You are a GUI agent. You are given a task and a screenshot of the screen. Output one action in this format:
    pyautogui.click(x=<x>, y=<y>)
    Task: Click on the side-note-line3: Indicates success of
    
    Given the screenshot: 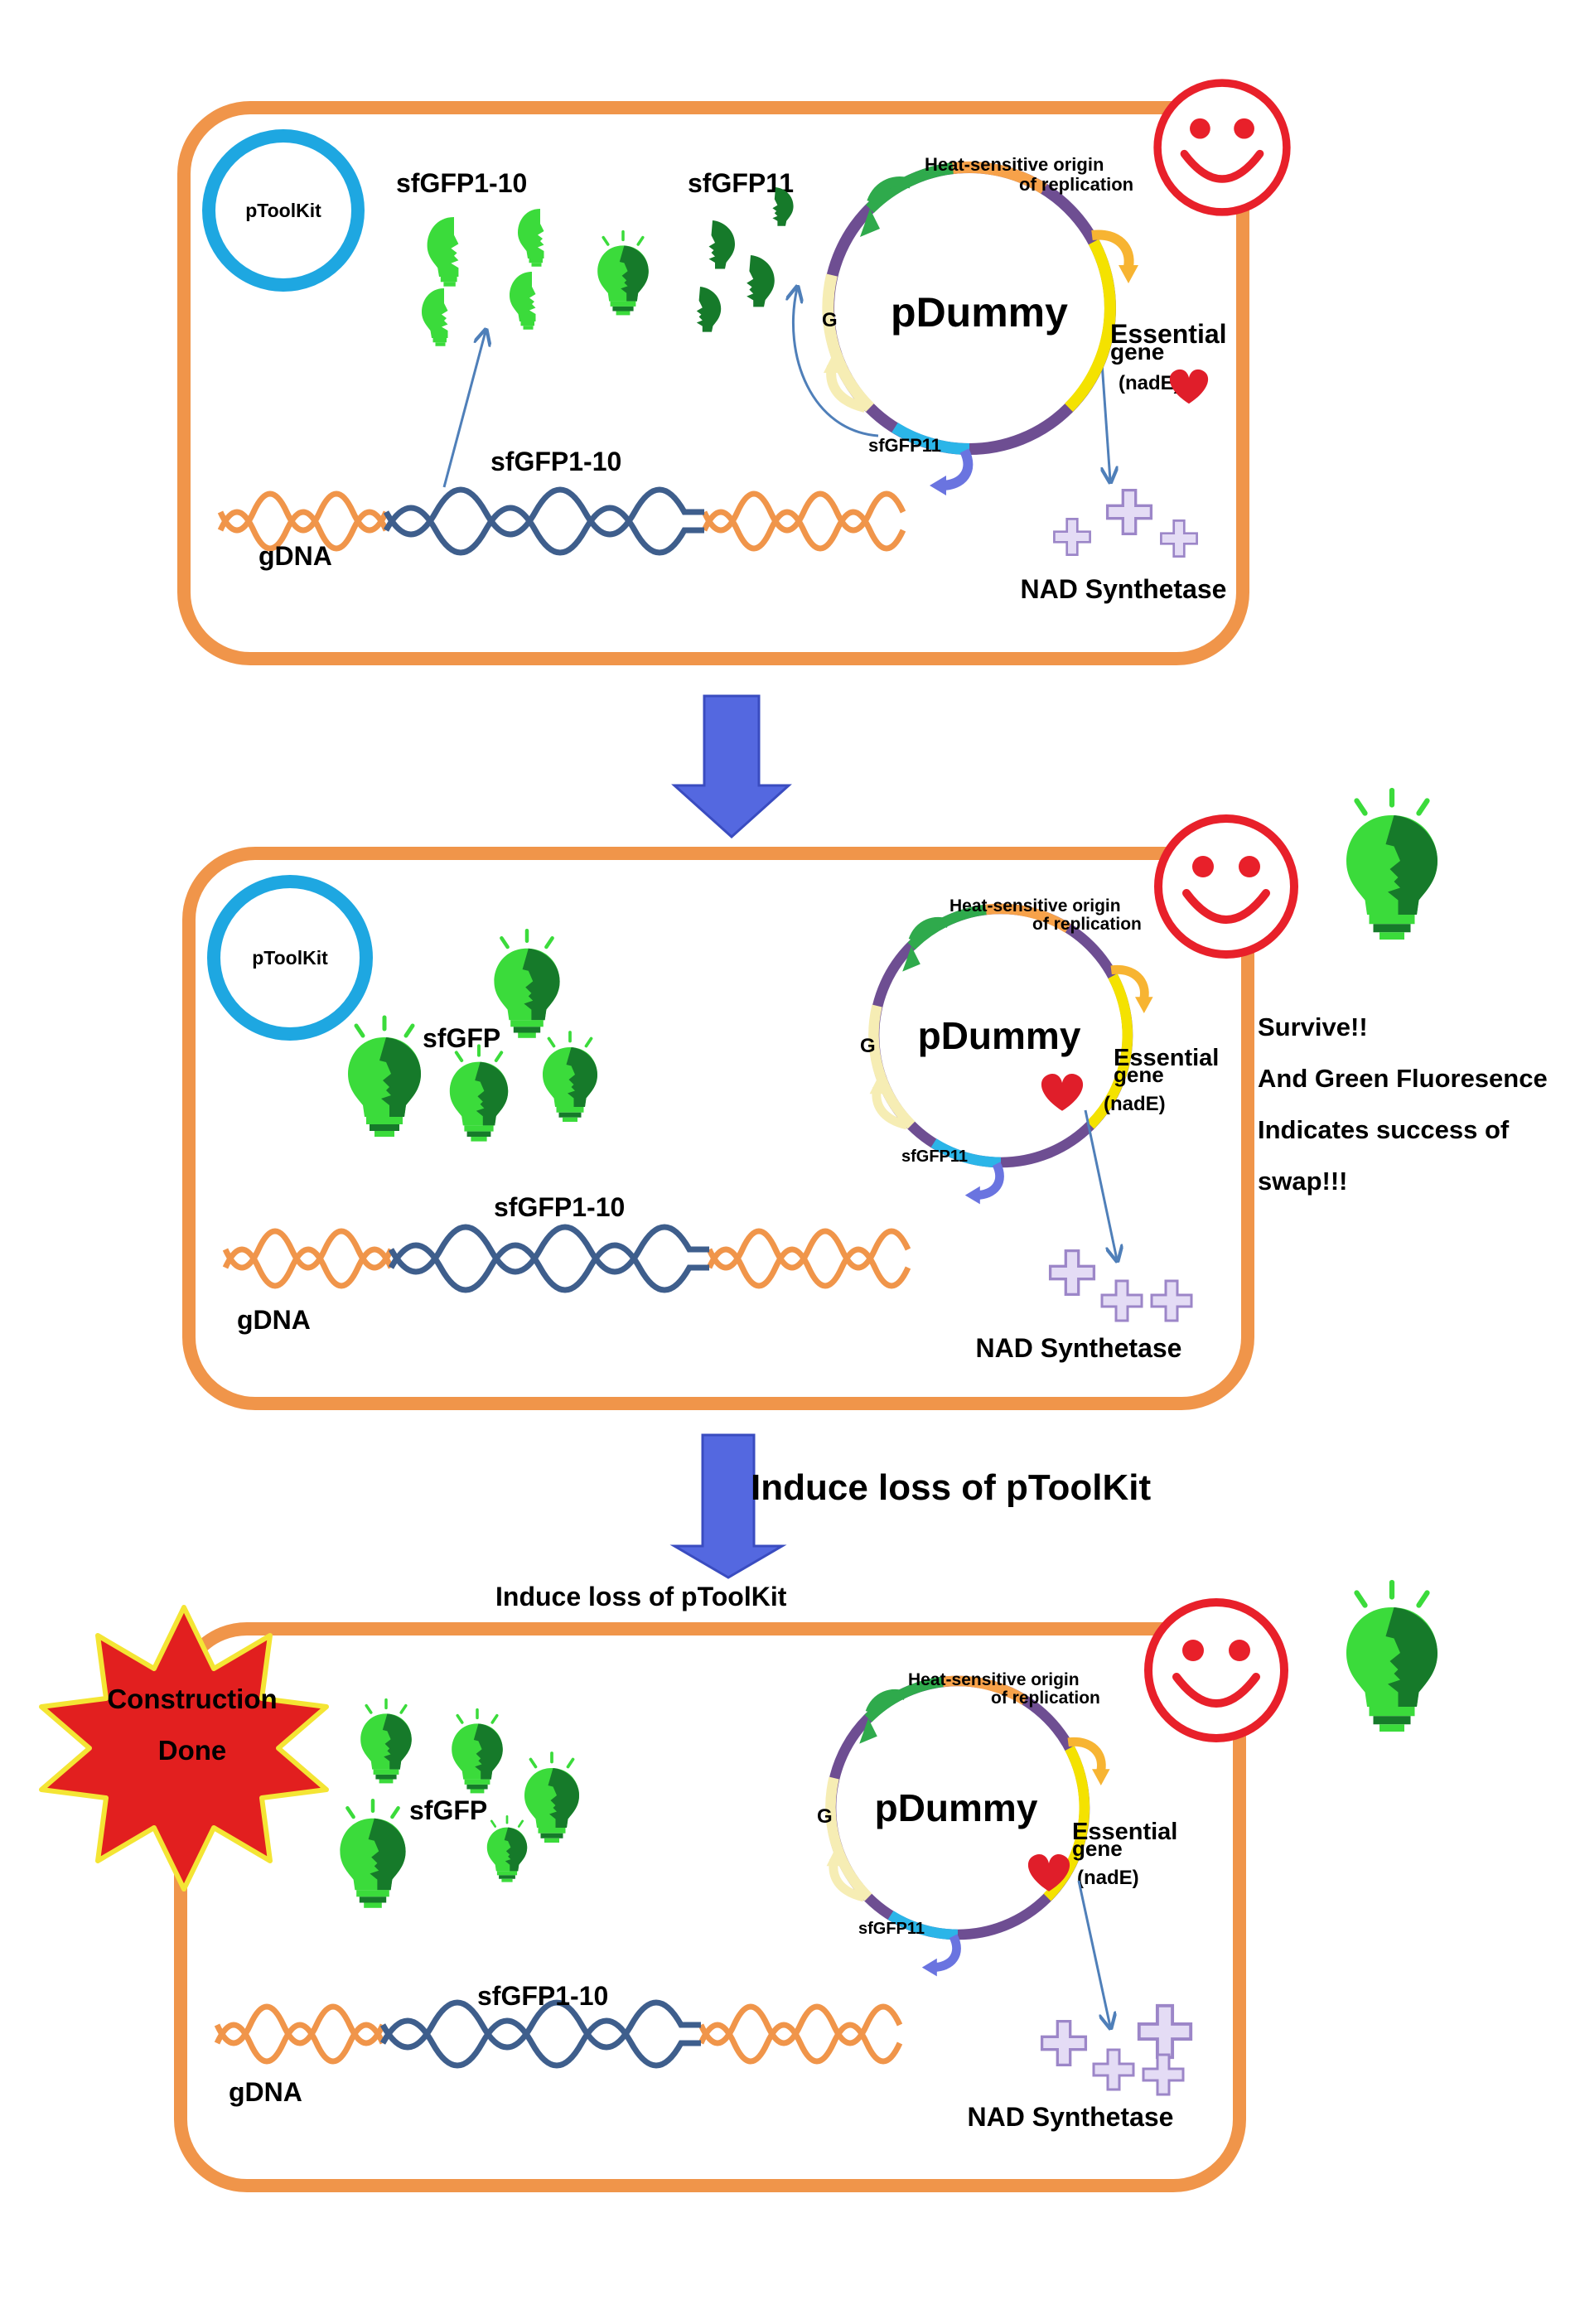 What is the action you would take?
    pyautogui.click(x=1384, y=1129)
    